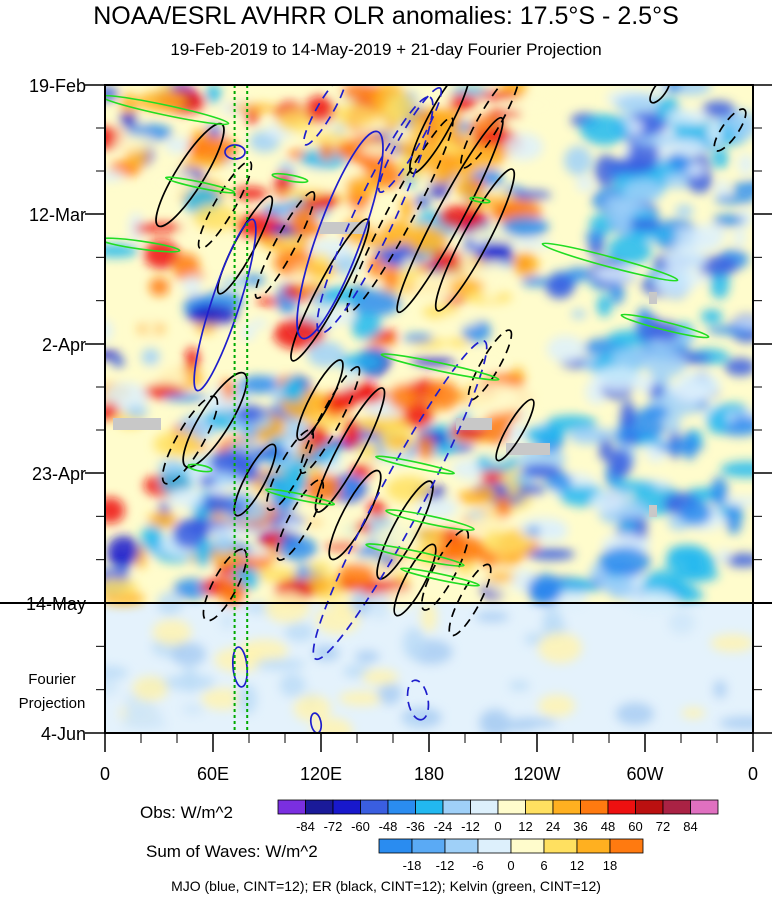 This screenshot has width=772, height=899. Describe the element at coordinates (64, 345) in the screenshot. I see `y-tick-label: 2-Apr` at that location.